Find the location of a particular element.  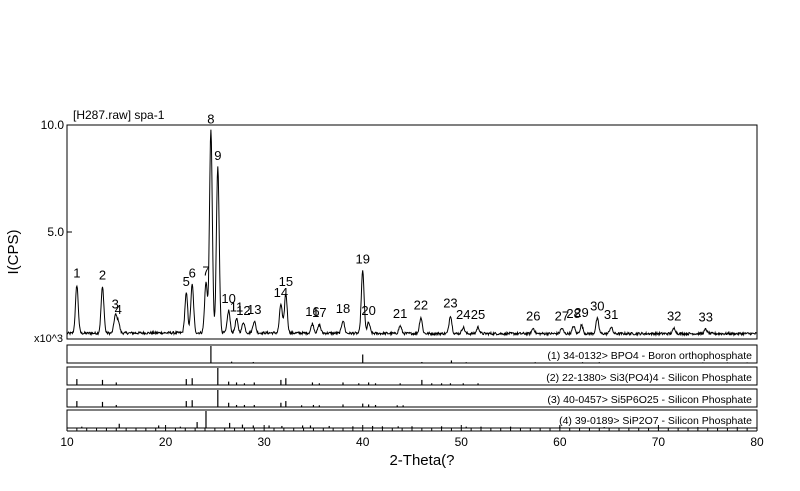

reference-label-4: (4) 39-0189> SiP2O7 - Silicon Phosphate is located at coordinates (655, 421).